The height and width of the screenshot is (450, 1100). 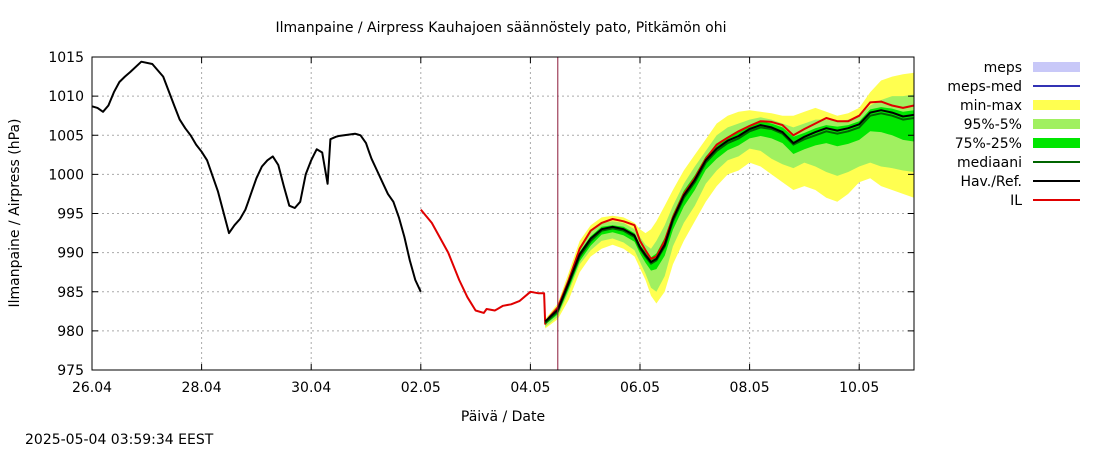 What do you see at coordinates (984, 87) in the screenshot?
I see `legend-label: meps-med` at bounding box center [984, 87].